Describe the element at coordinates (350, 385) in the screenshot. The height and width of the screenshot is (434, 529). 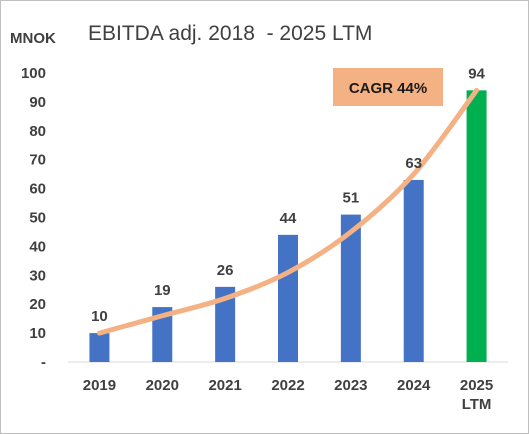
I see `x-tick-label: 2023` at that location.